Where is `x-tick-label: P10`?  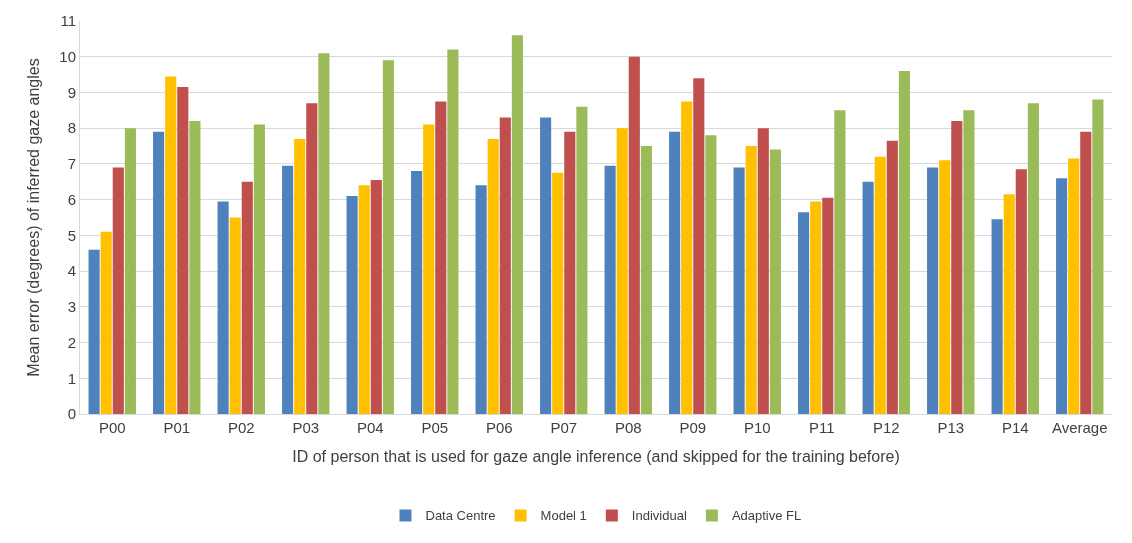 x-tick-label: P10 is located at coordinates (757, 427).